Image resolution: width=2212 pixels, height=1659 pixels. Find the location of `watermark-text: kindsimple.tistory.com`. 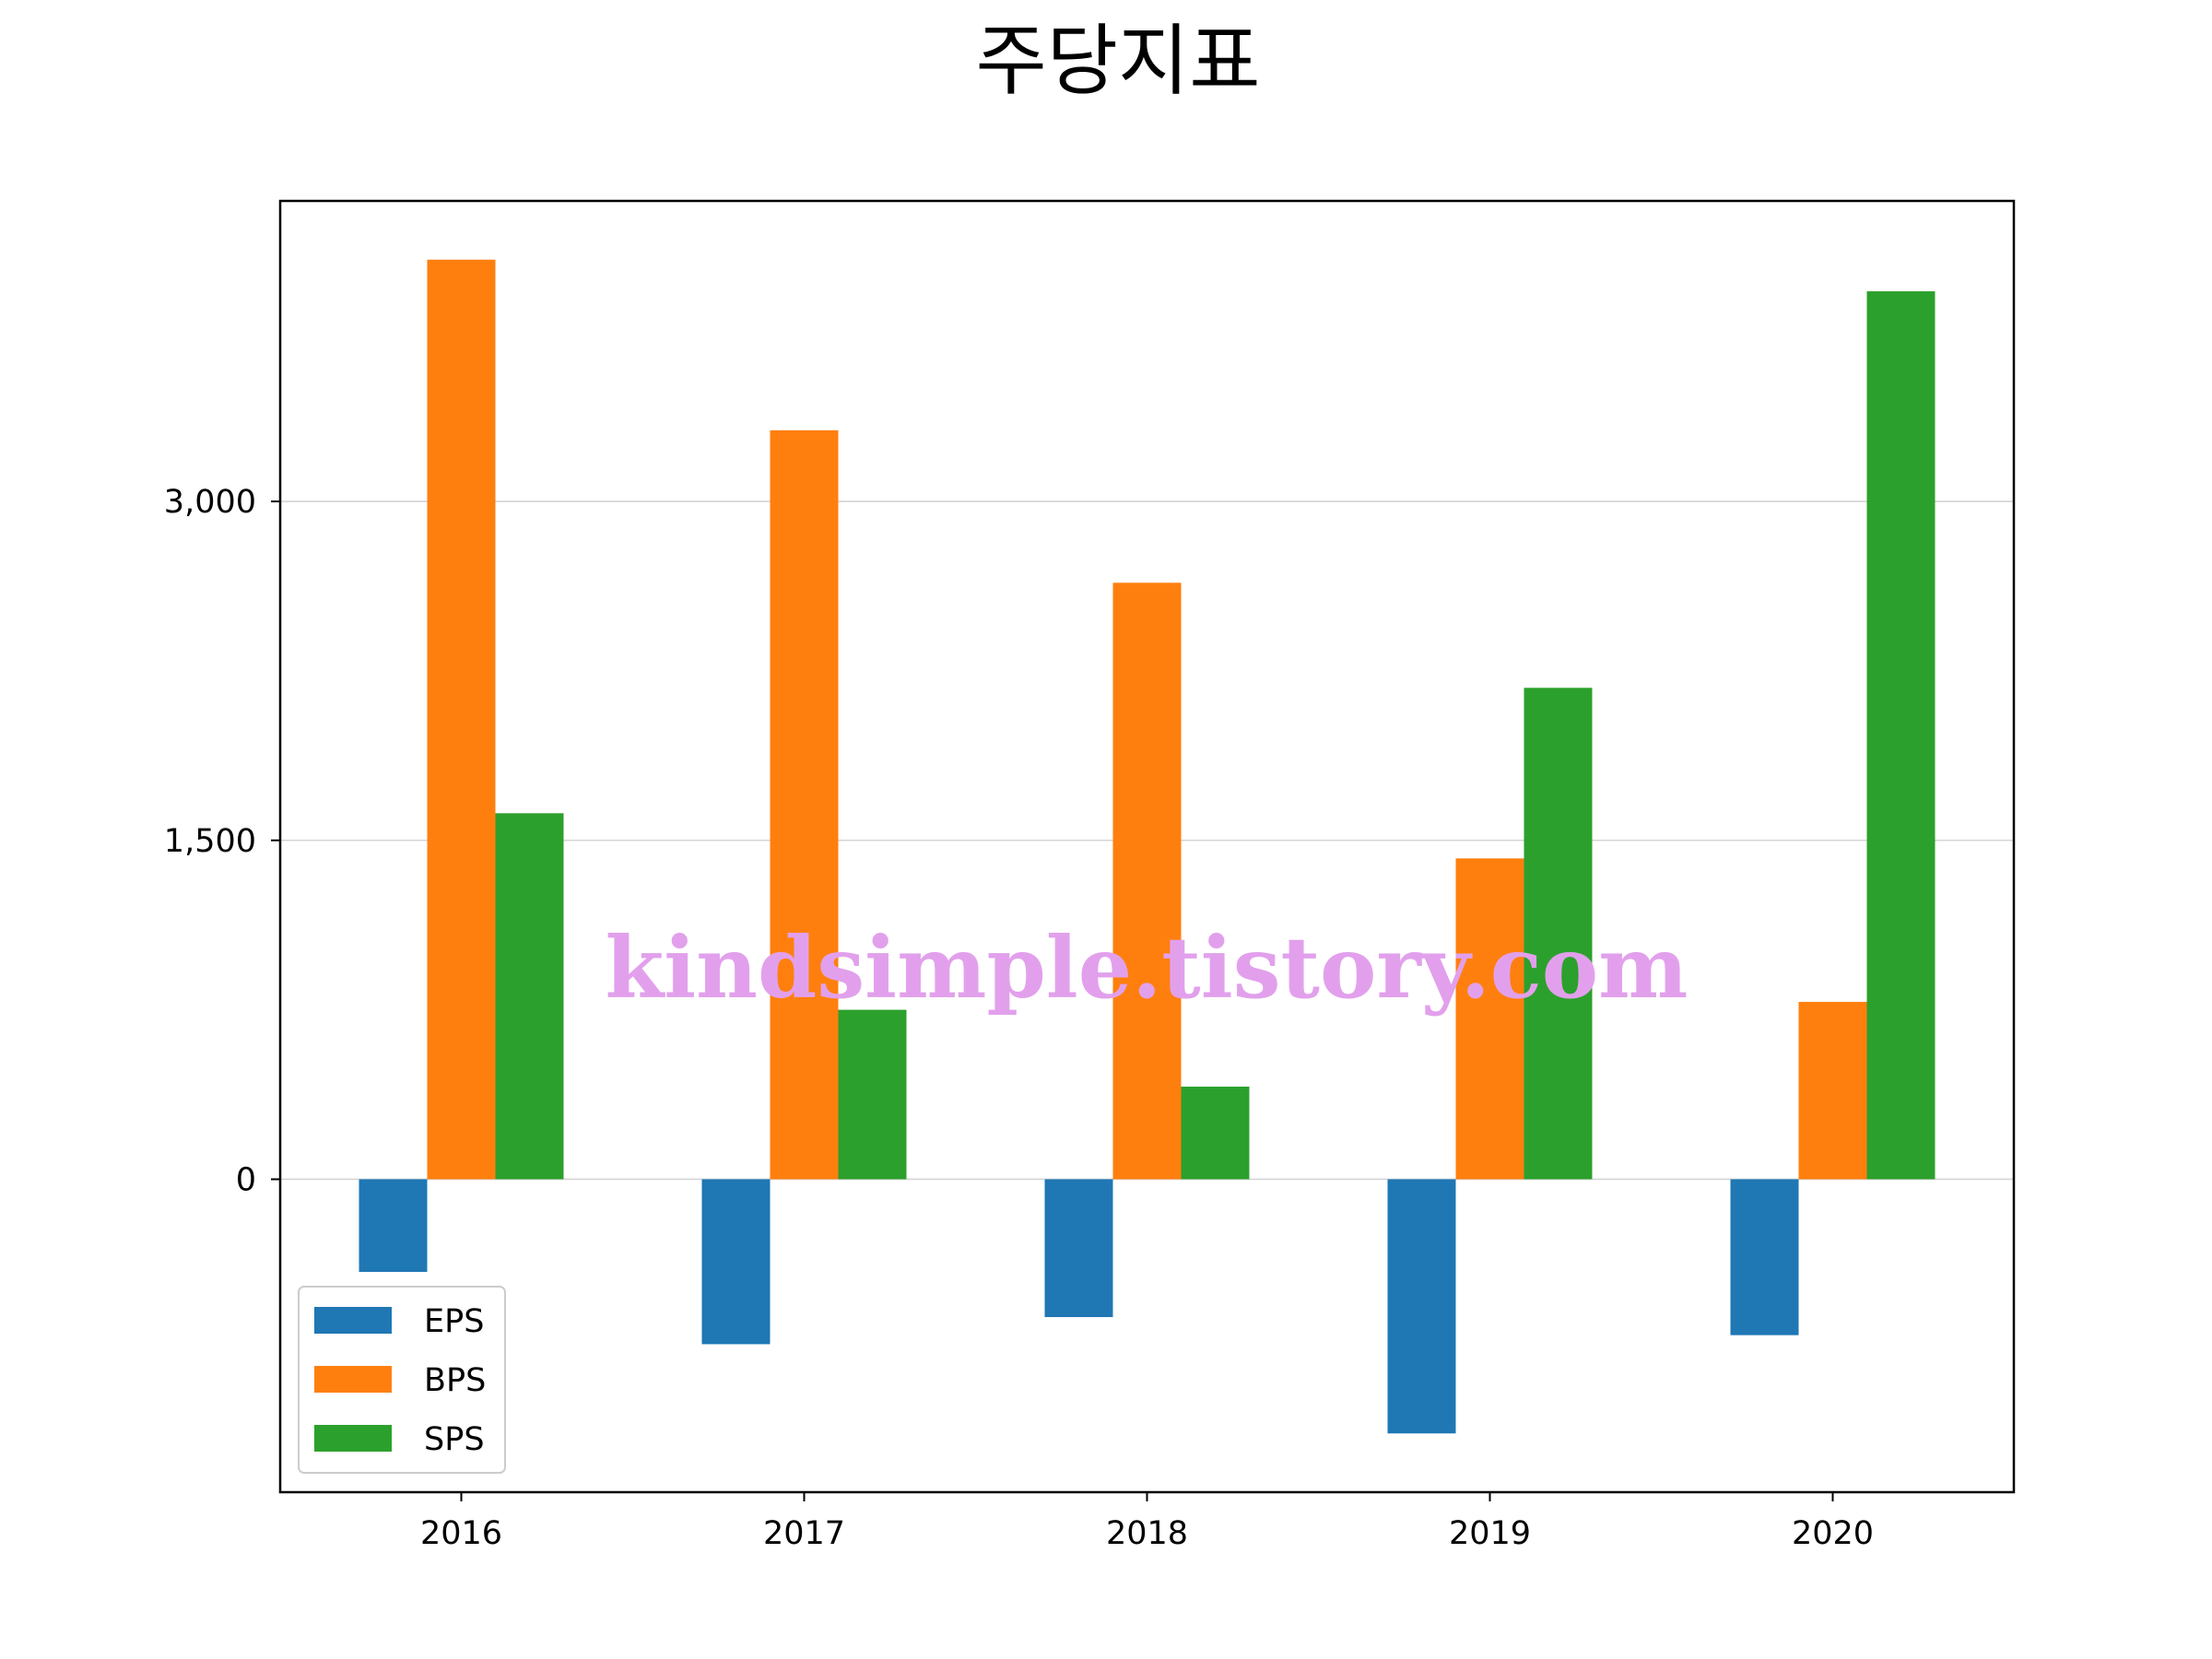

watermark-text: kindsimple.tistory.com is located at coordinates (1146, 968).